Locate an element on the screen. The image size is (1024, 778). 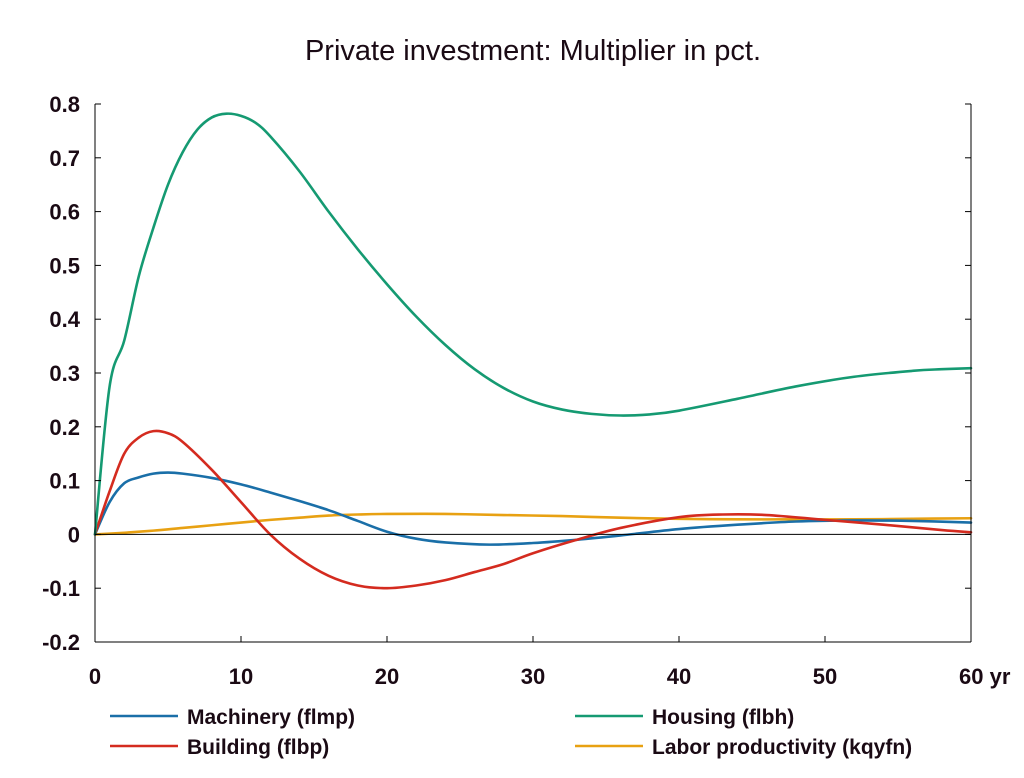
y-tick-label: 0.8 is located at coordinates (64, 104).